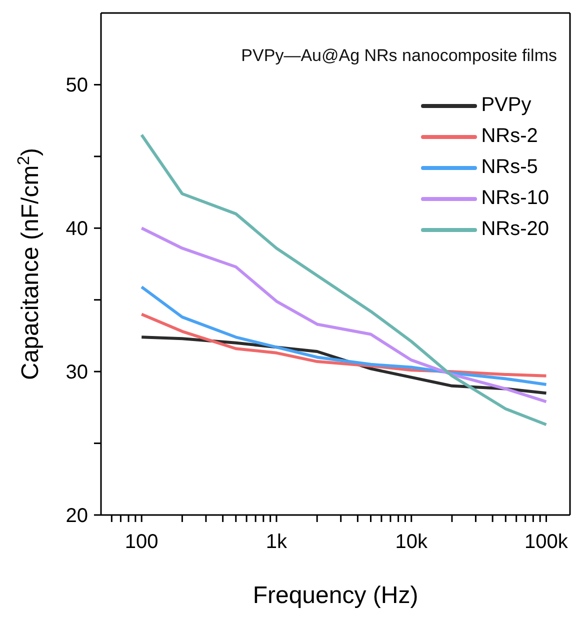 The height and width of the screenshot is (623, 587). Describe the element at coordinates (77, 516) in the screenshot. I see `y-tick-label: 20` at that location.